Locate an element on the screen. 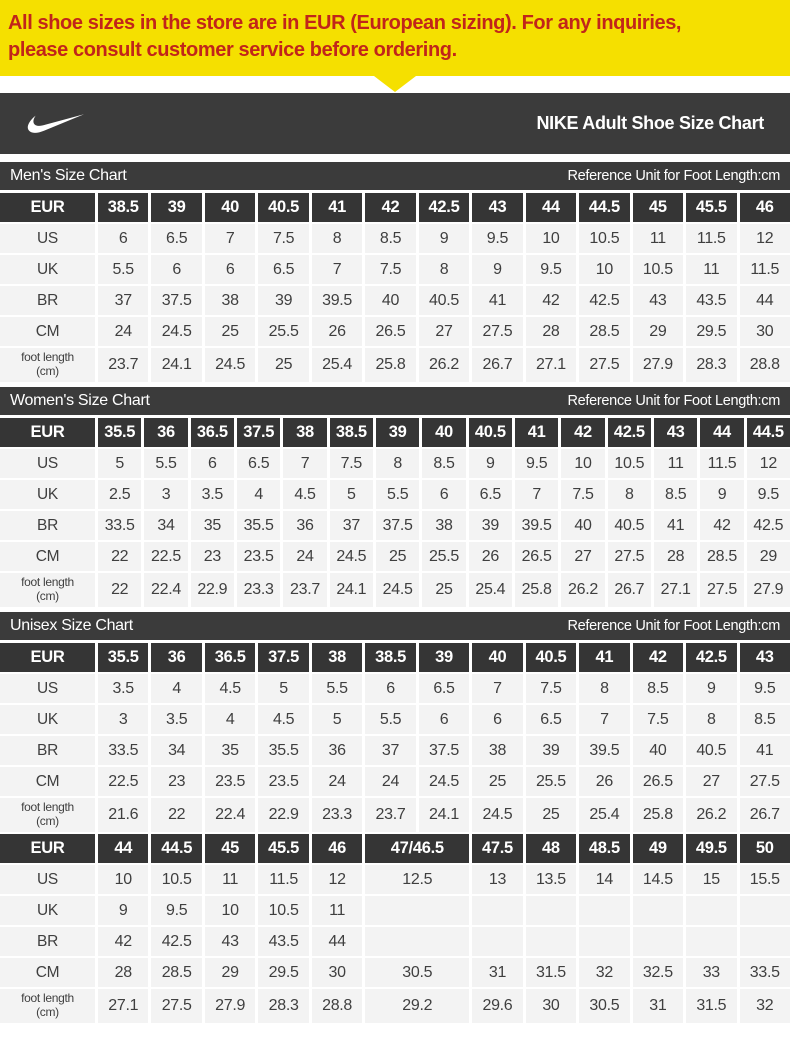 The height and width of the screenshot is (1040, 790). size-cell: 14 is located at coordinates (604, 879).